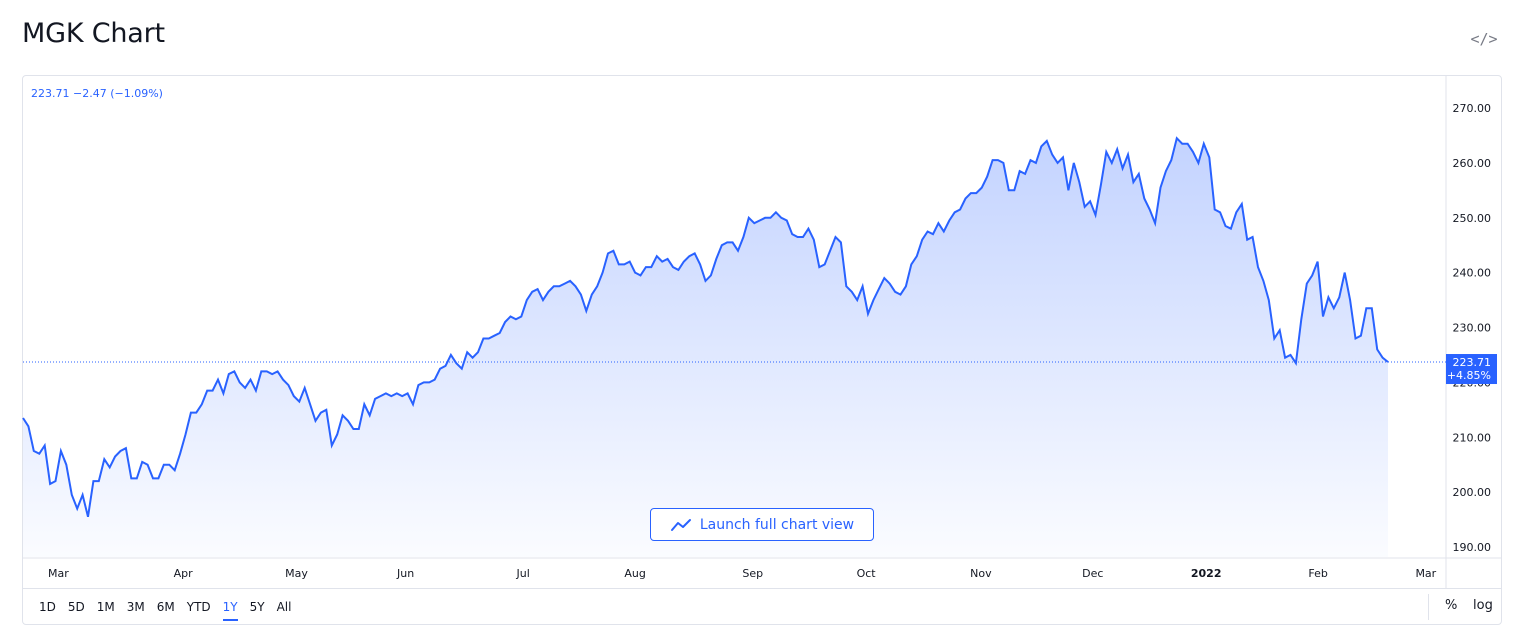 This screenshot has width=1520, height=639. I want to click on legend-change: −2.47, so click(90, 93).